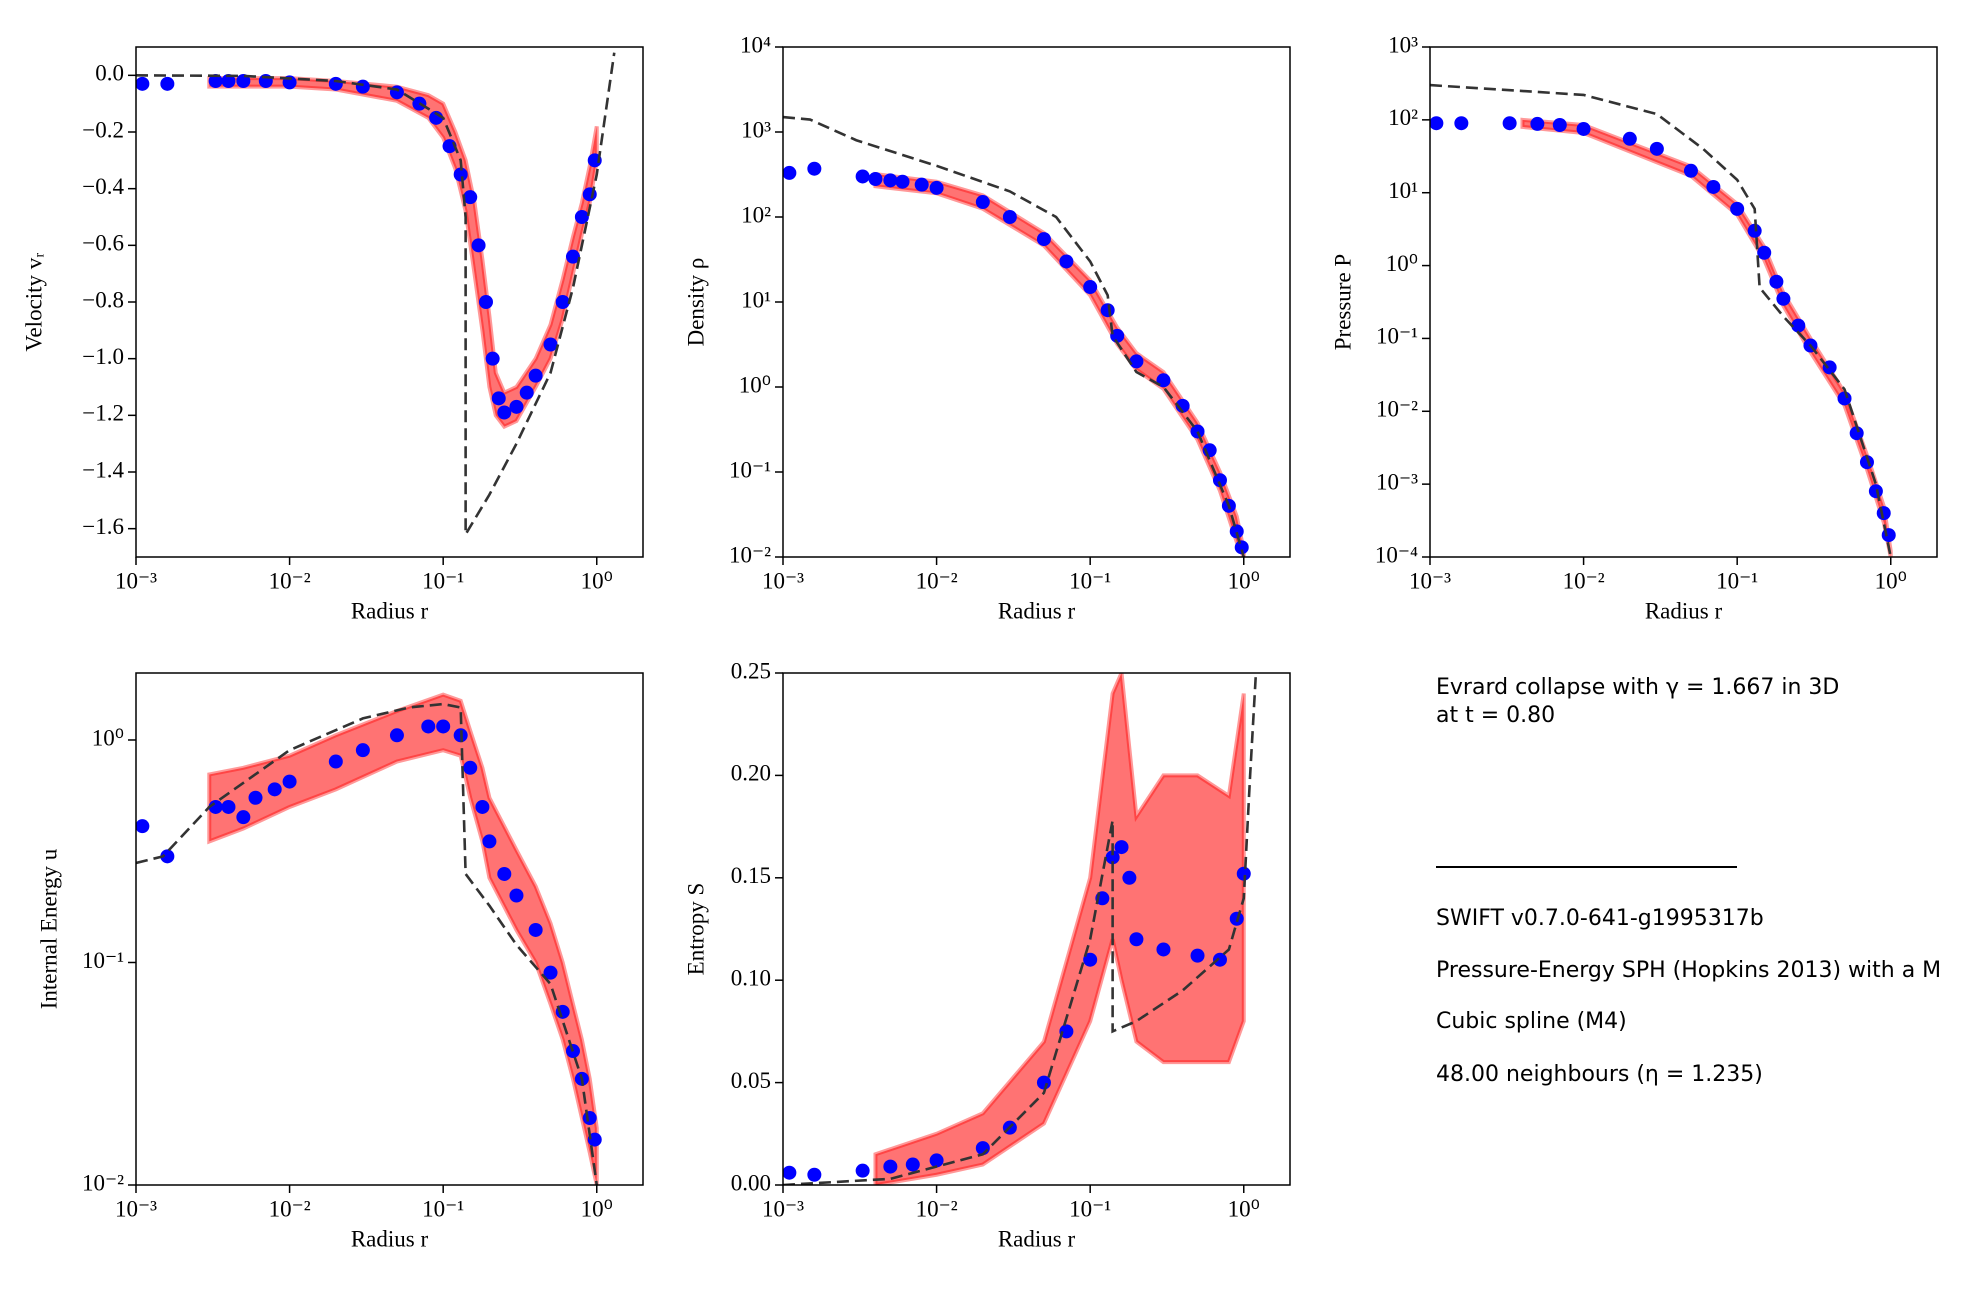 The width and height of the screenshot is (1980, 1290). I want to click on info-text: SWIFT v0.7.0-641-g1995317b, so click(1600, 918).